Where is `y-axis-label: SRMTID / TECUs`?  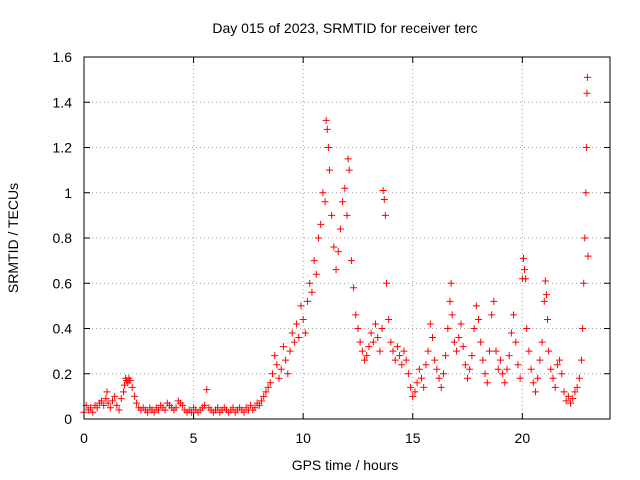
y-axis-label: SRMTID / TECUs is located at coordinates (13, 238).